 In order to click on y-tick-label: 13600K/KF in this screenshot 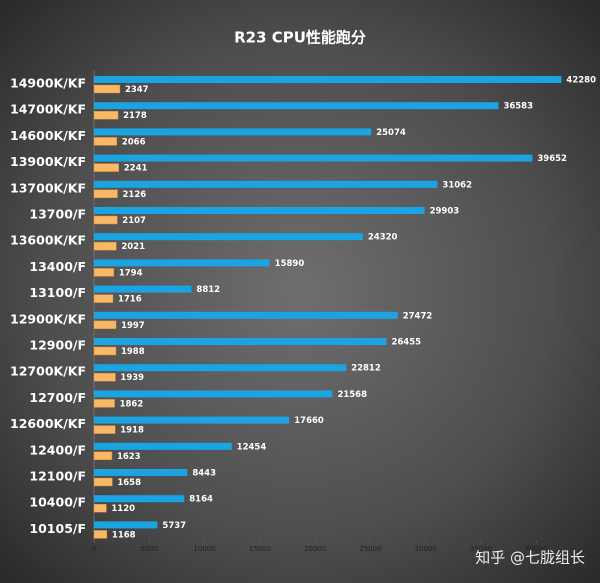, I will do `click(48, 240)`.